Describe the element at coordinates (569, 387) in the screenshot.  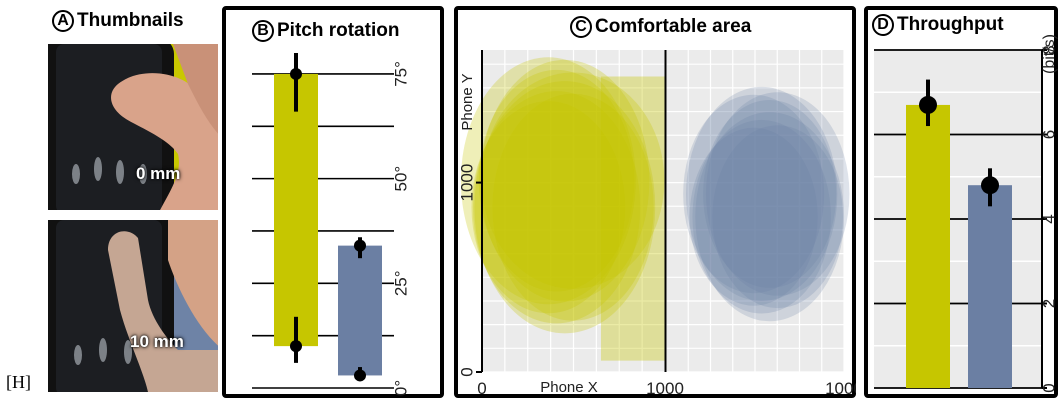
I see `x-axis-label: Phone X` at that location.